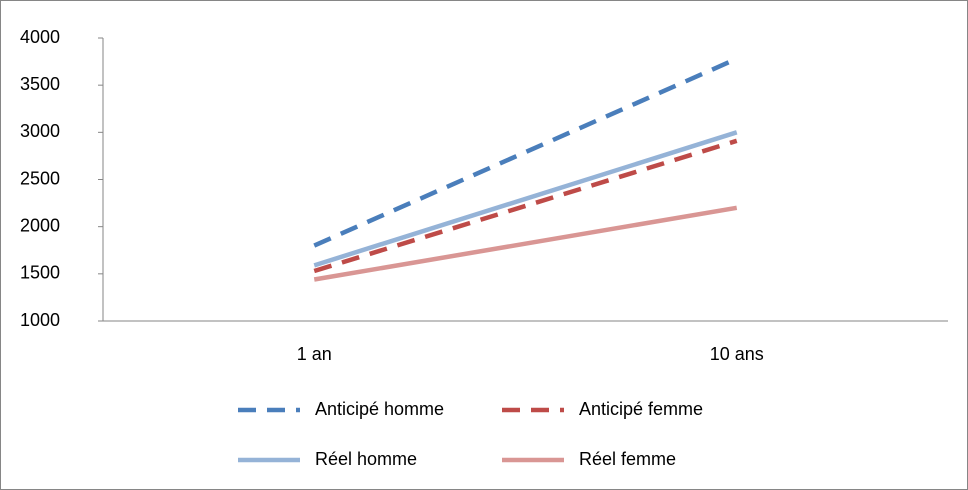  What do you see at coordinates (40, 320) in the screenshot?
I see `y-tick-label: 1000` at bounding box center [40, 320].